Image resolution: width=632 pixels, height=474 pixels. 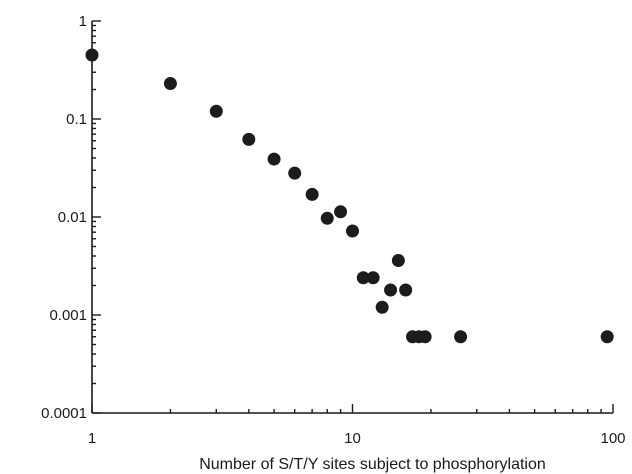 I want to click on y-tick-label: 1, so click(x=83, y=21).